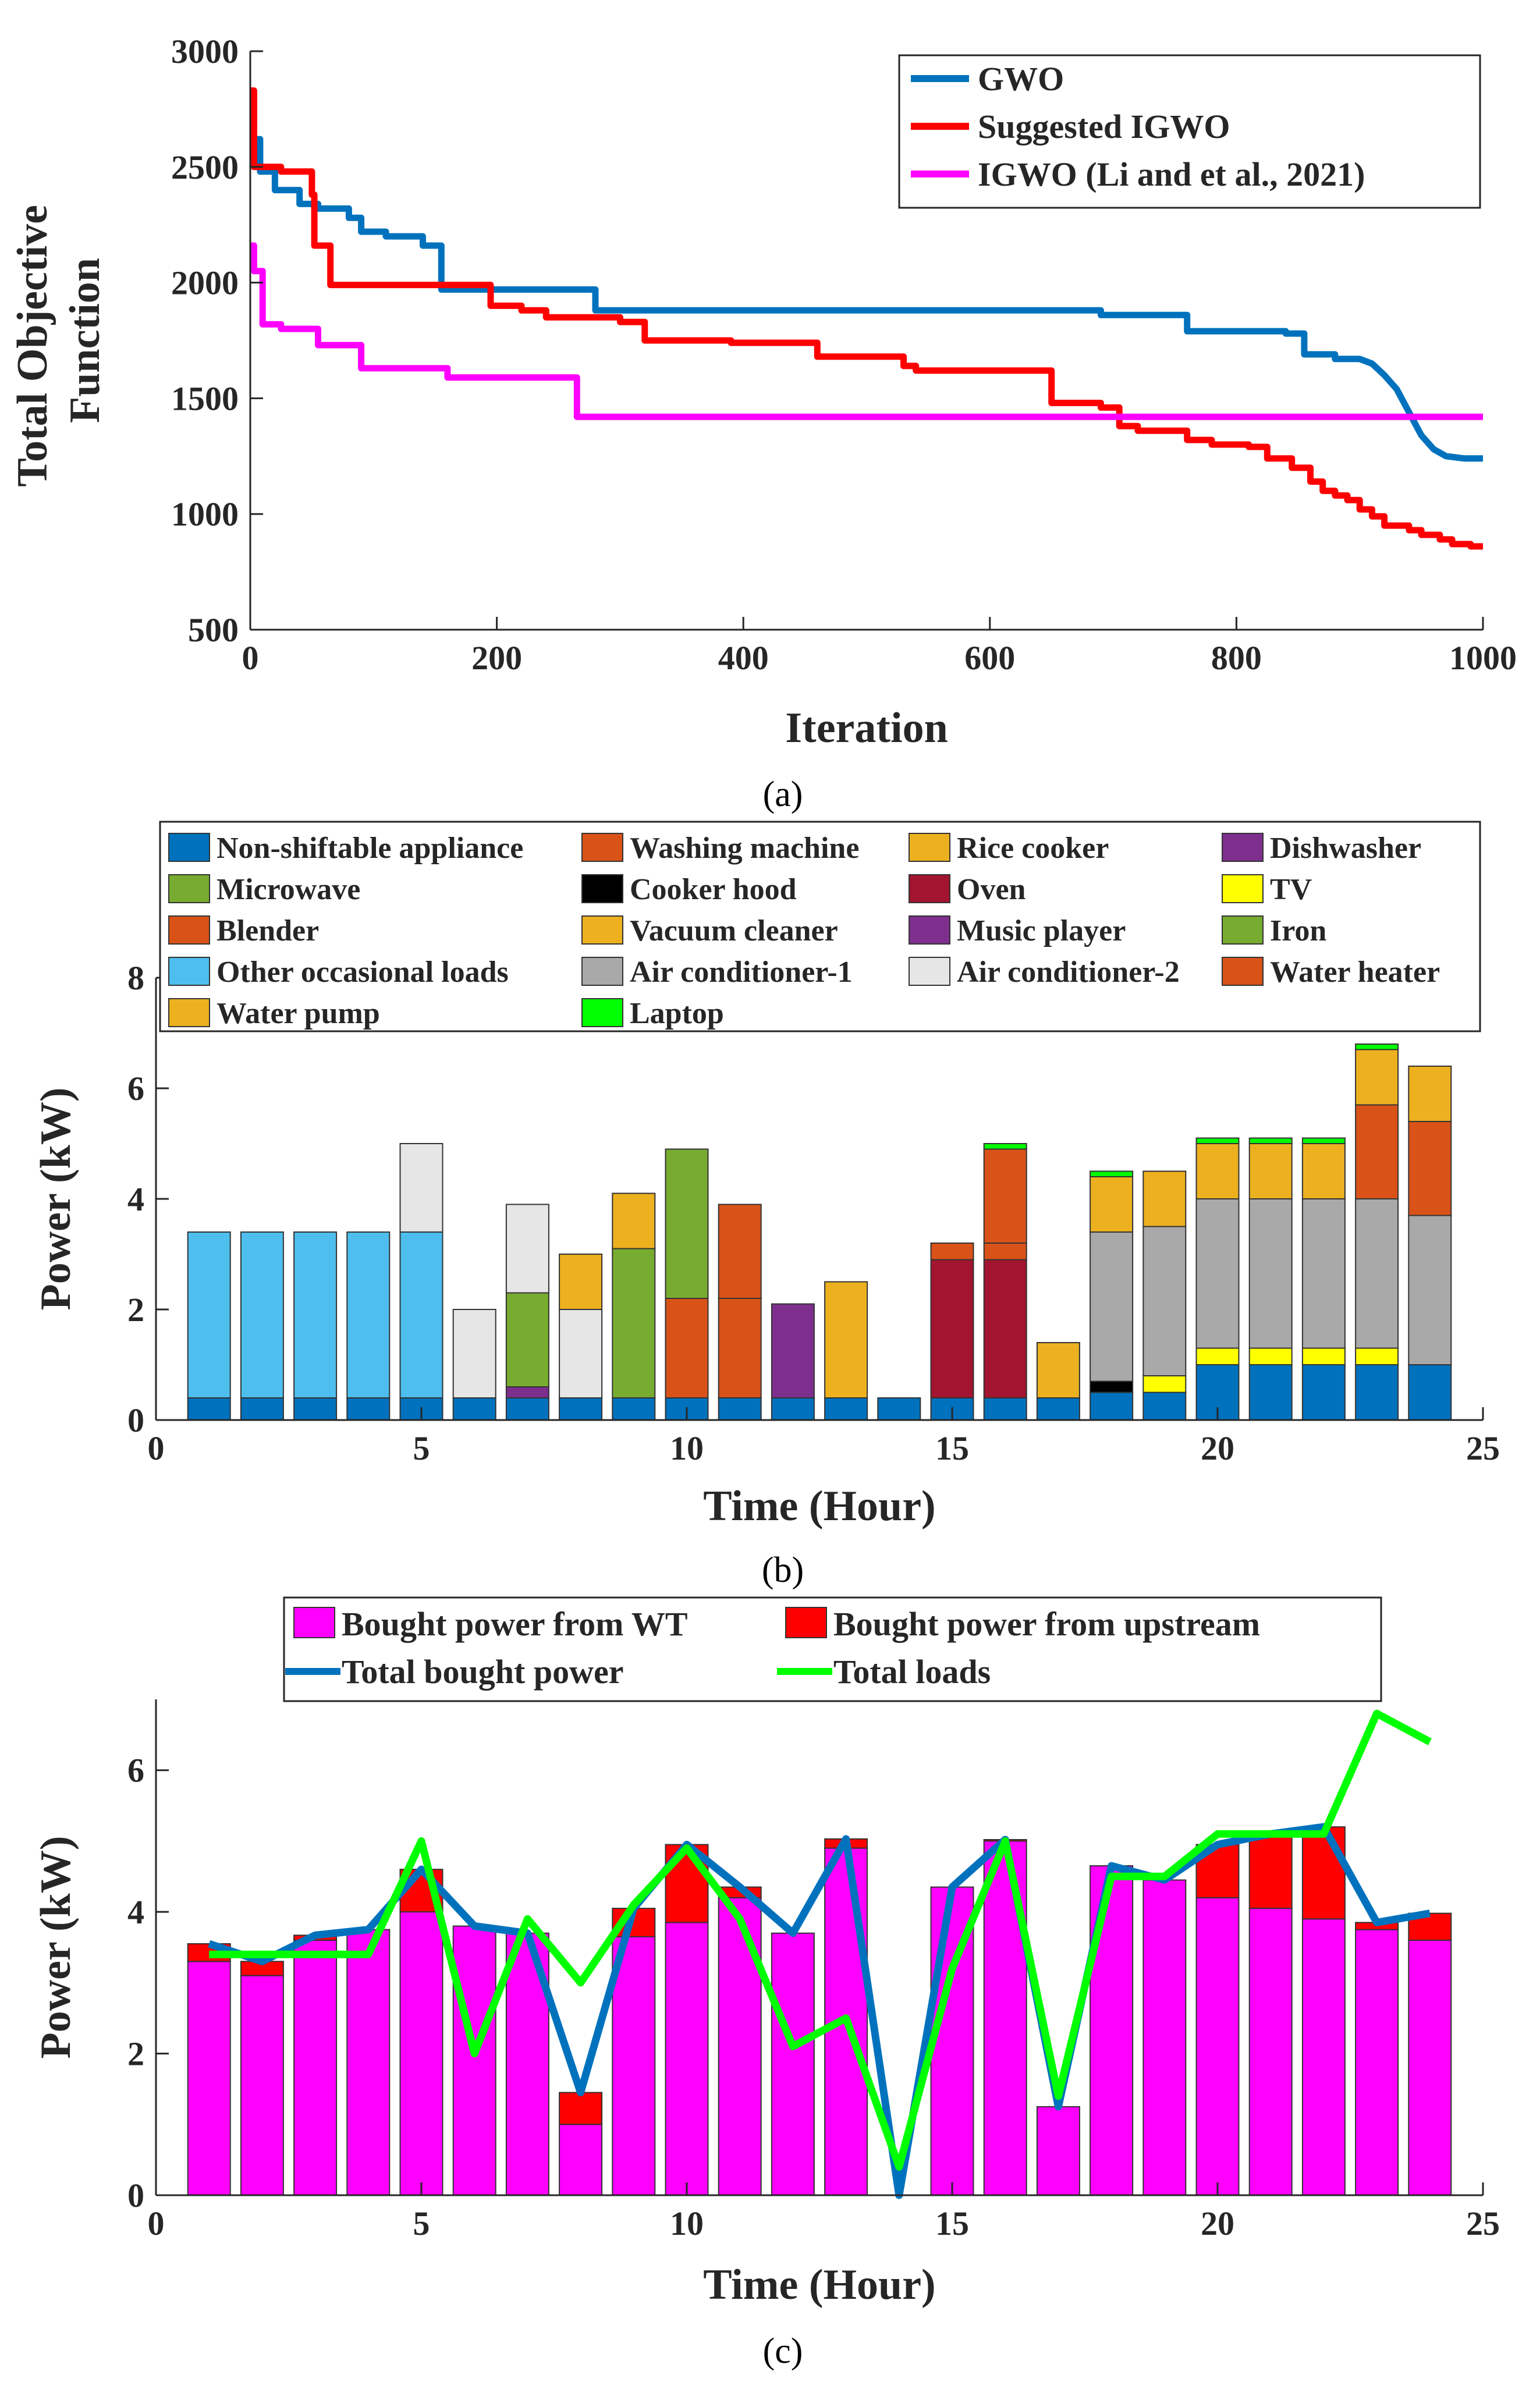 This screenshot has width=1540, height=2396. What do you see at coordinates (421, 1314) in the screenshot?
I see `panel-b-bar-h5-other-occasional-loads` at bounding box center [421, 1314].